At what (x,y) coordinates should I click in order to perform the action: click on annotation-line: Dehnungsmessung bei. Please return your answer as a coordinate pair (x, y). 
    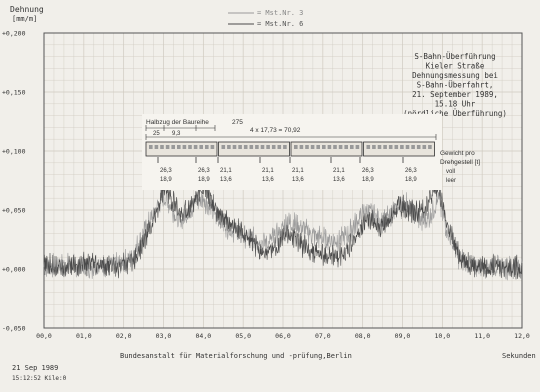
    Looking at the image, I should click on (455, 75).